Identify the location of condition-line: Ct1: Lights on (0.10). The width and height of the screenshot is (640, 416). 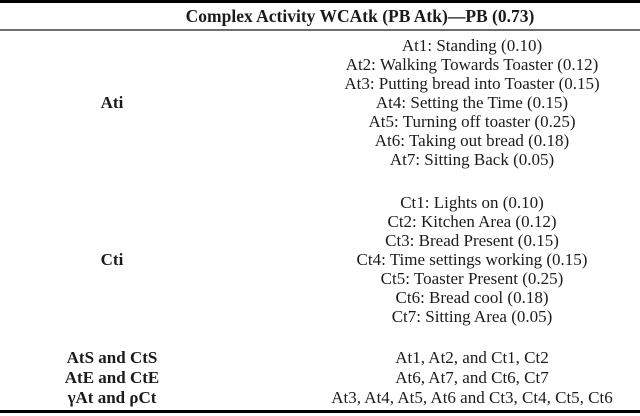
(472, 202).